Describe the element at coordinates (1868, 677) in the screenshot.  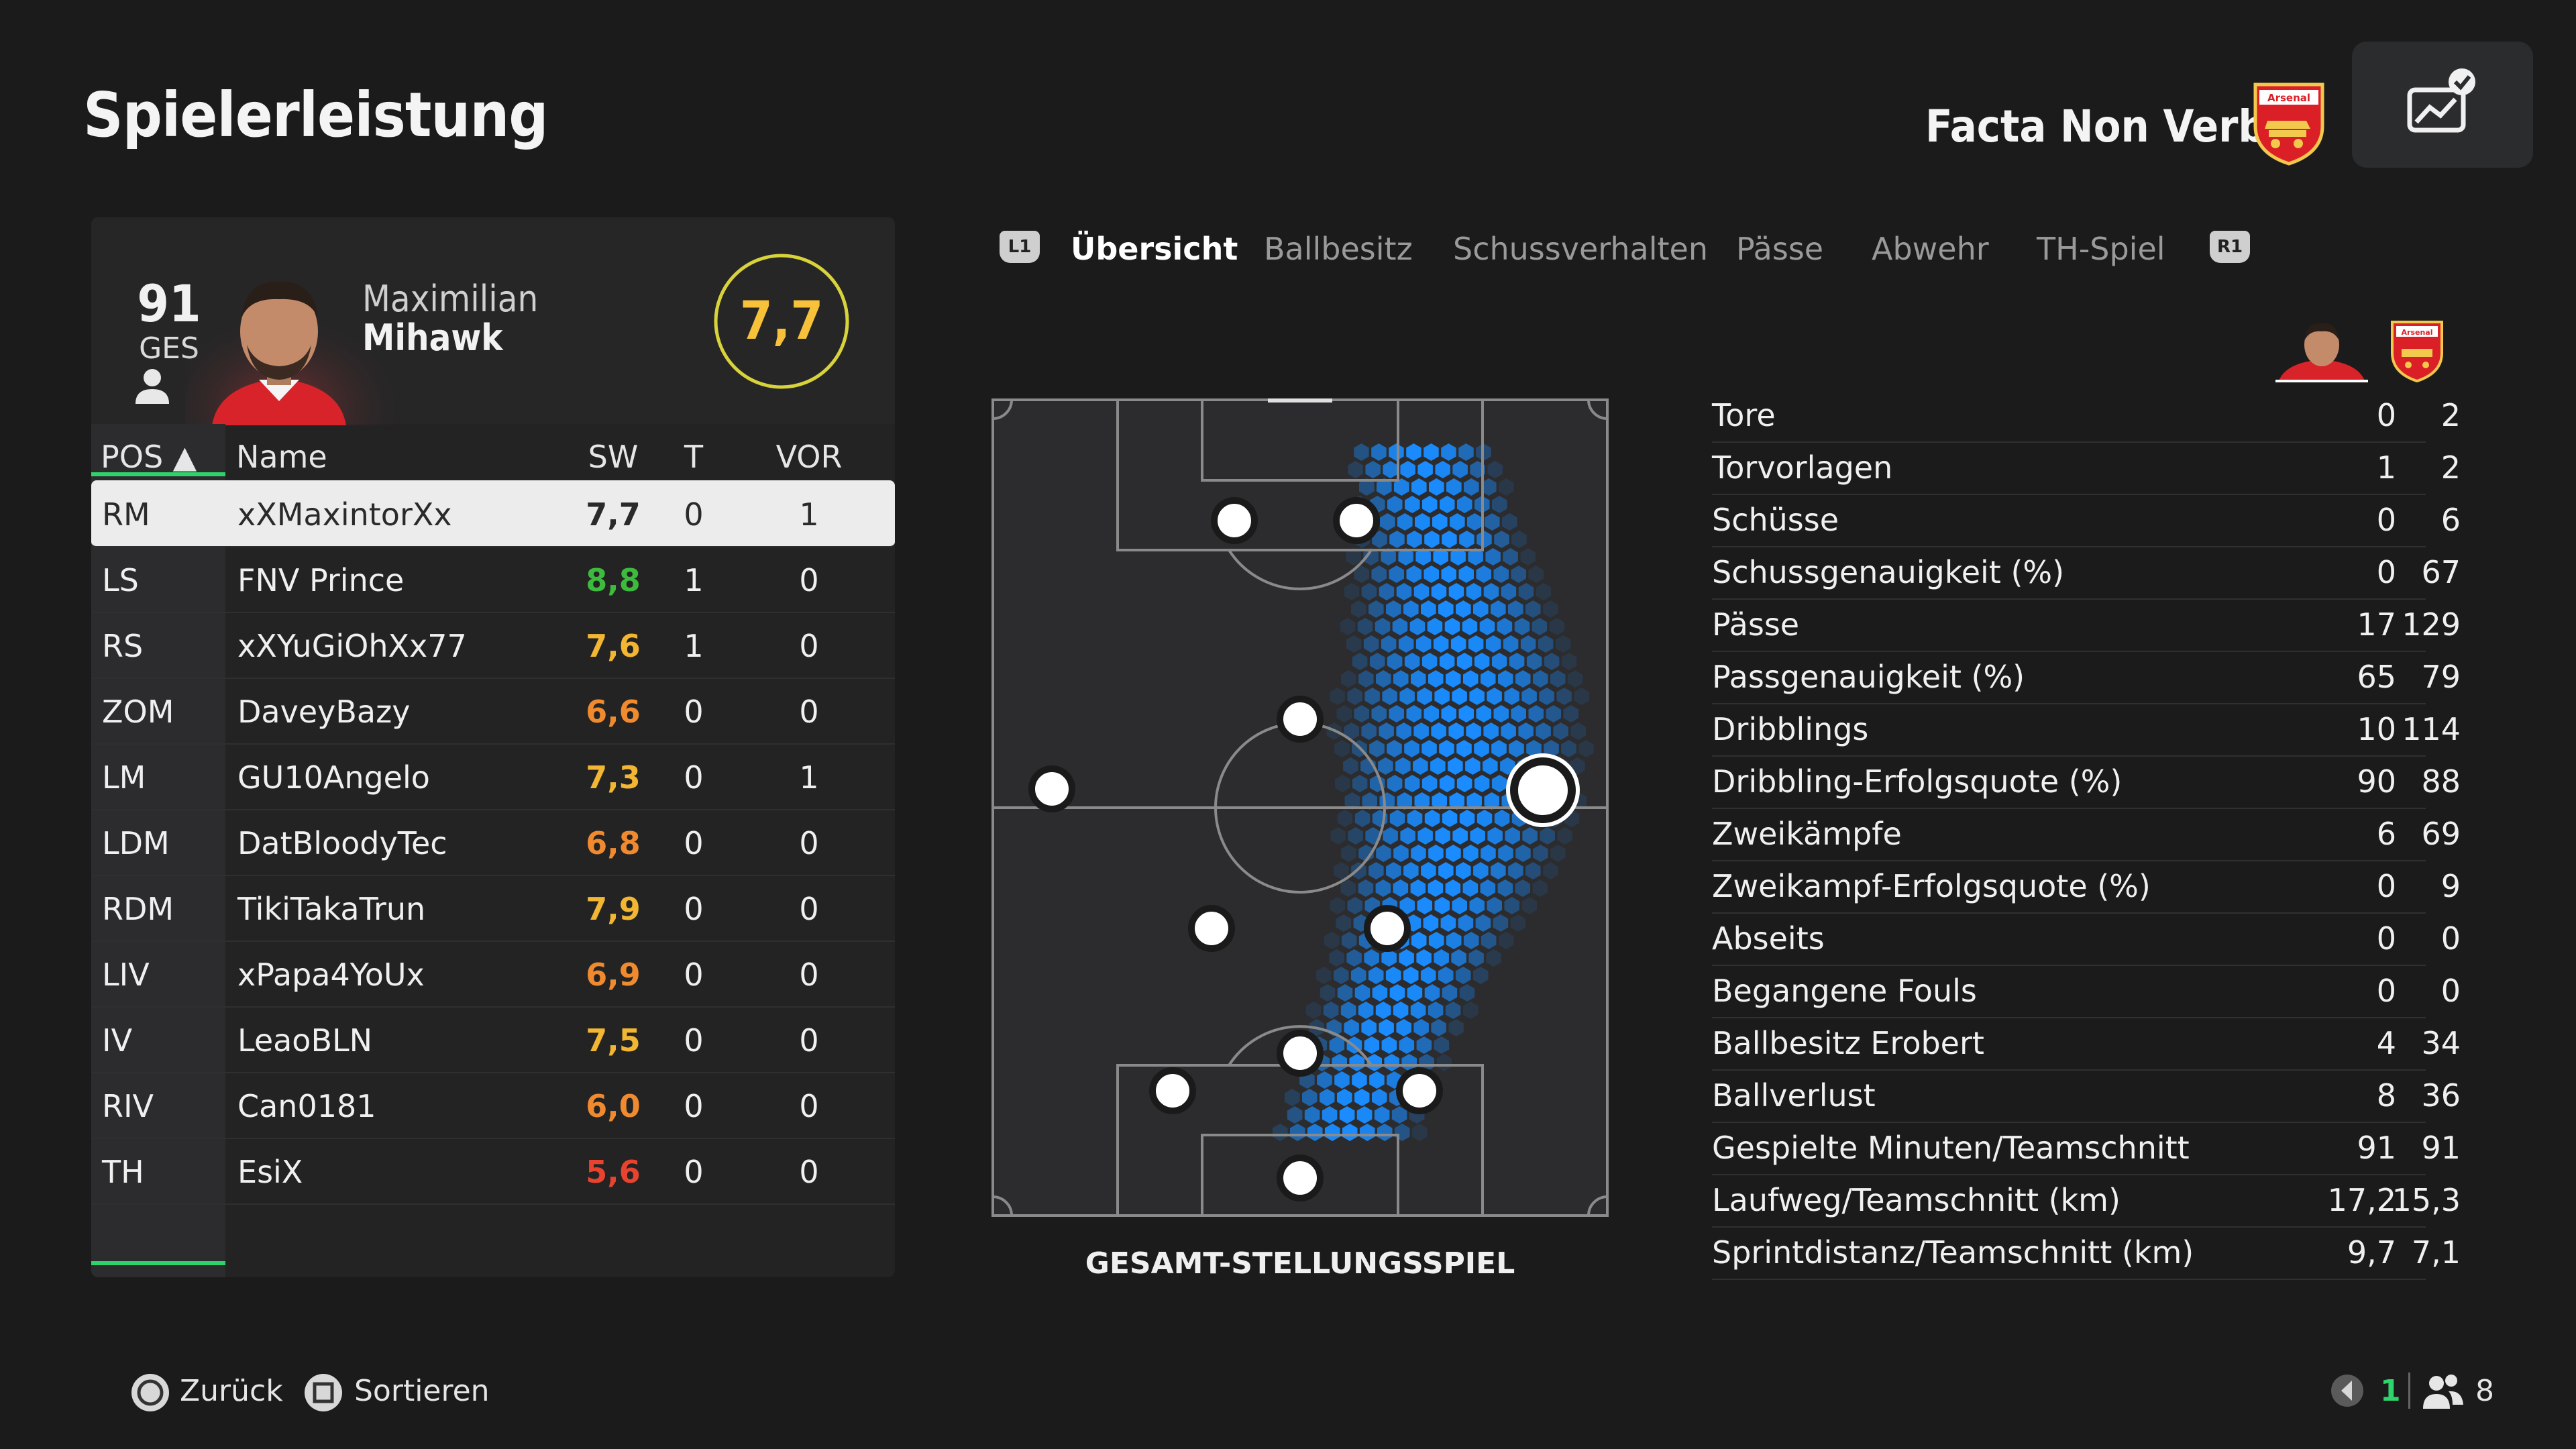
I see `stat-label: Passgenauigkeit (%)` at that location.